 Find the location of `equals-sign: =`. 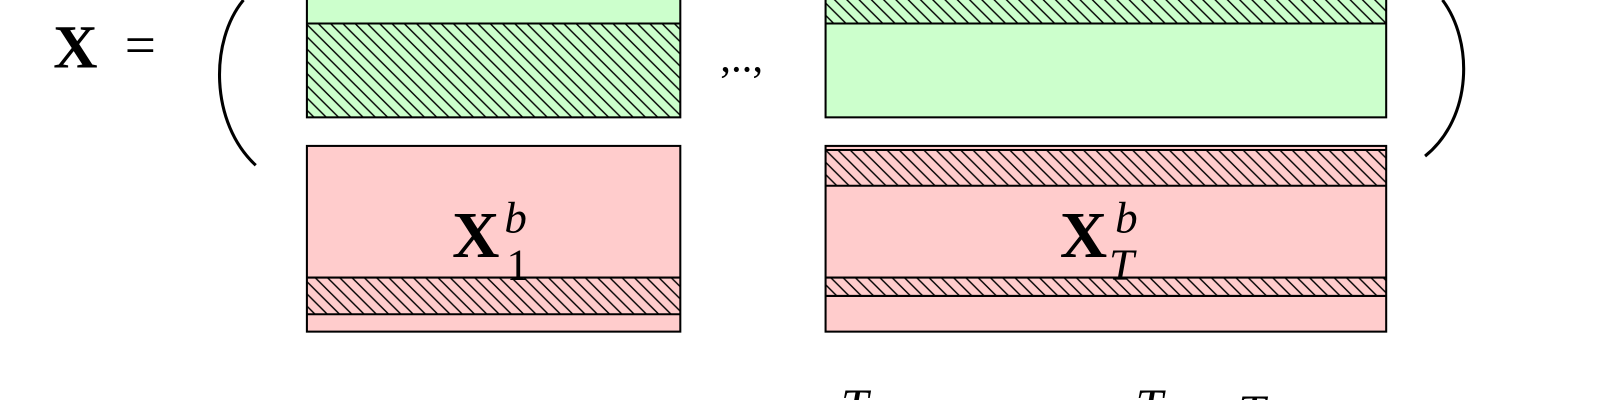

equals-sign: = is located at coordinates (140, 44).